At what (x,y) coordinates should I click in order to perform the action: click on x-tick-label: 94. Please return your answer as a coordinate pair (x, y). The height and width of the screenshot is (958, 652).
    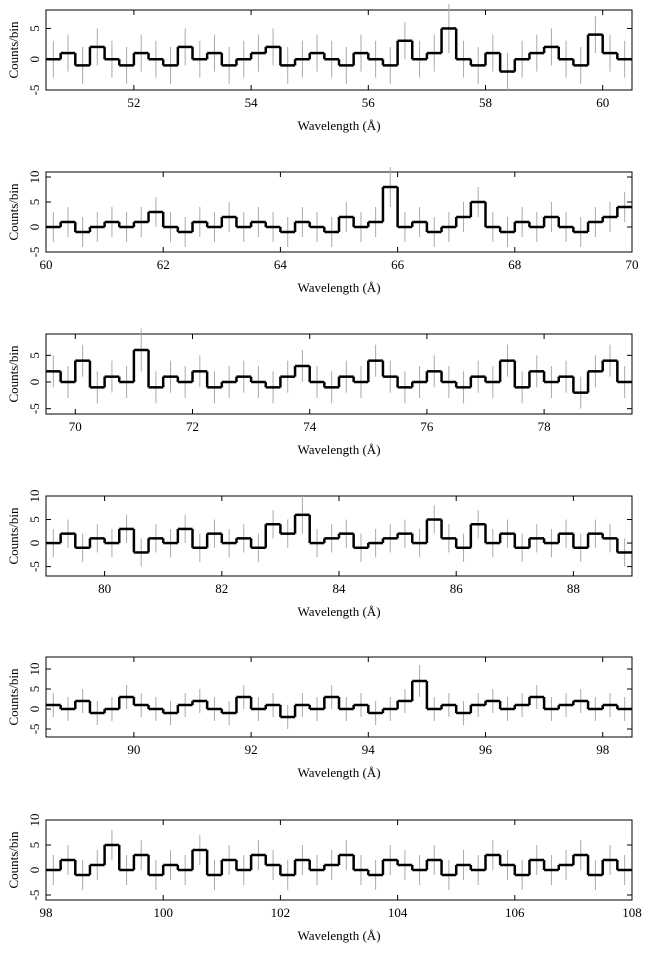
    Looking at the image, I should click on (369, 749).